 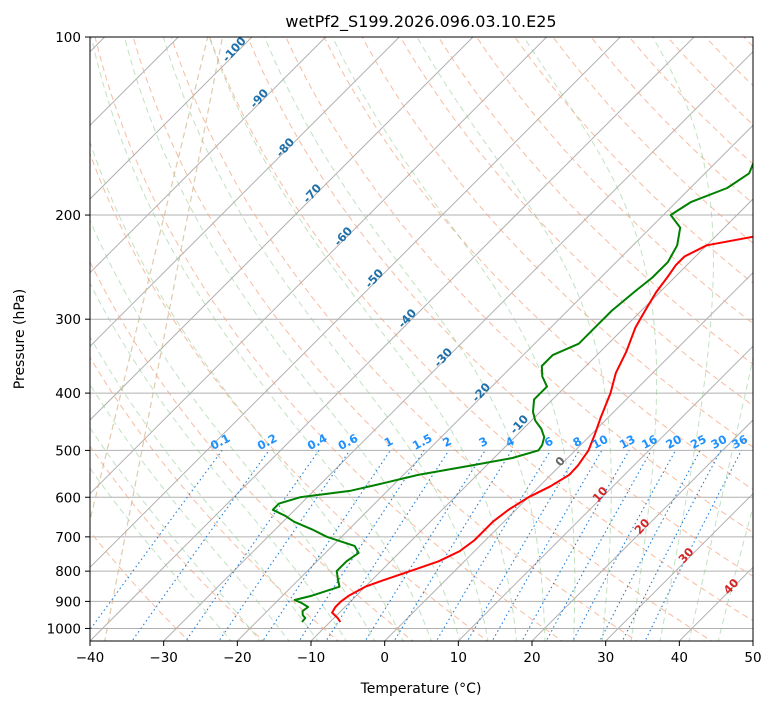 I want to click on mixing-ratio-label: 20, so click(x=673, y=442).